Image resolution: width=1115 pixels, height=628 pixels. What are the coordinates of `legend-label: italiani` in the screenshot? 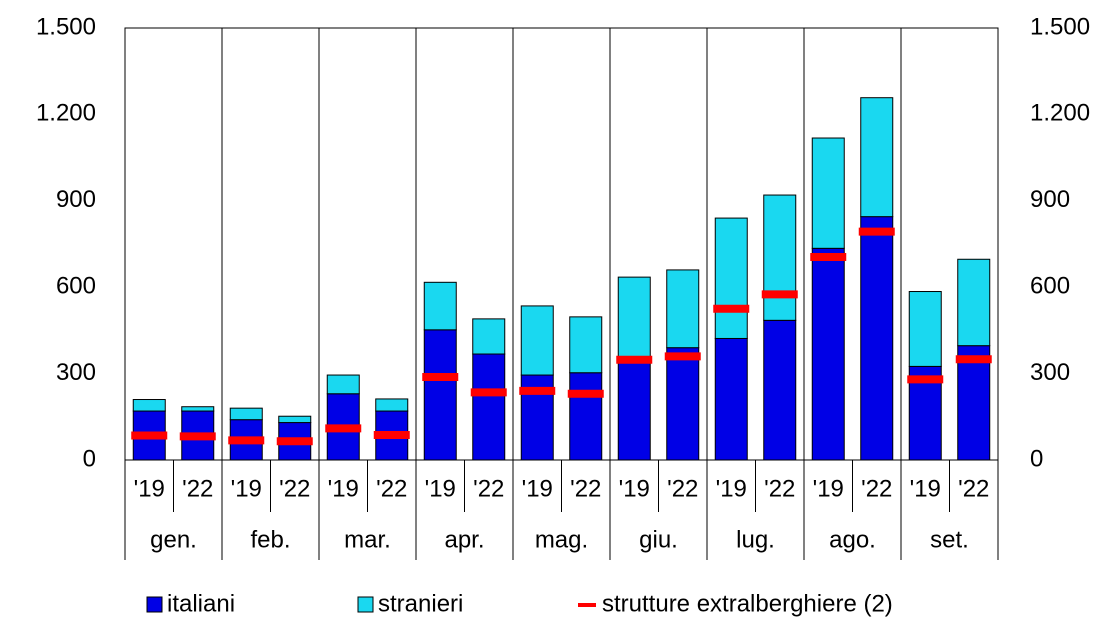 It's located at (201, 603).